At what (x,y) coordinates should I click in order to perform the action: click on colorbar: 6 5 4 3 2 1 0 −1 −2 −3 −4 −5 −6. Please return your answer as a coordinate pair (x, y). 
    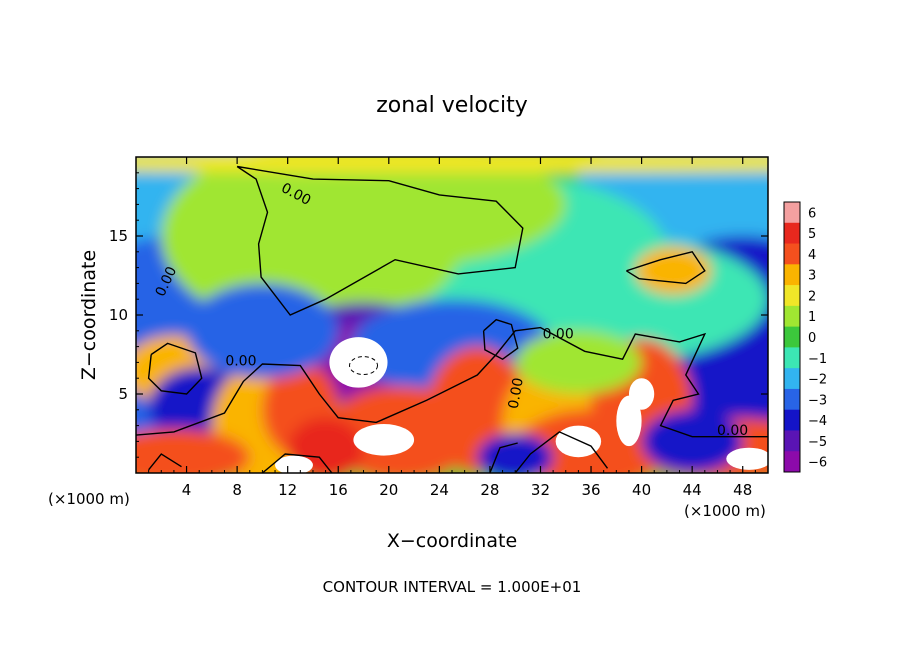
    Looking at the image, I should click on (805, 337).